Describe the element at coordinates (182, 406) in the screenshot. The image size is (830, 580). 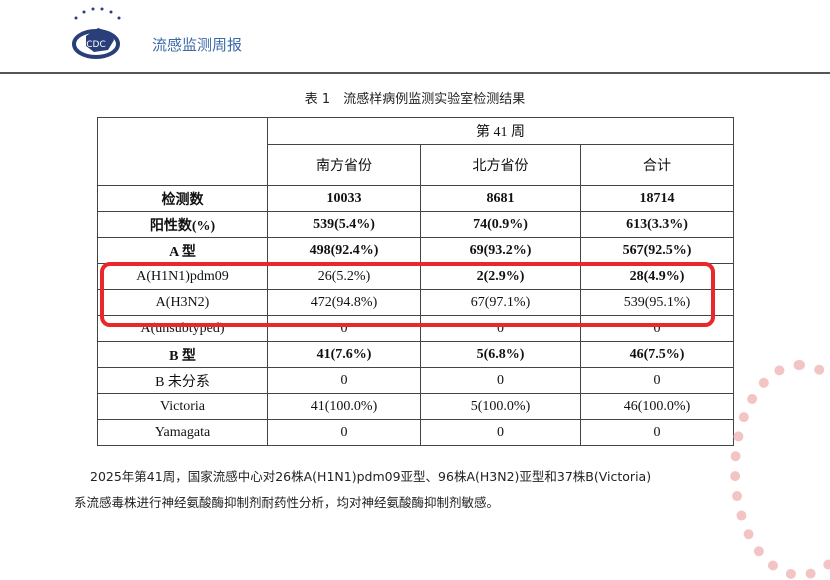
I see `row-label: Victoria` at that location.